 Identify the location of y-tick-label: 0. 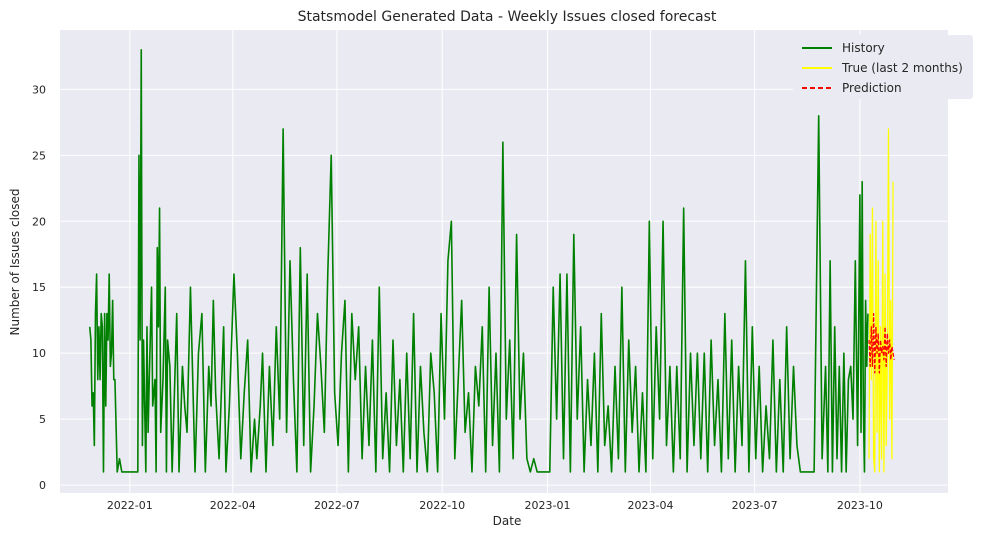
(42, 485).